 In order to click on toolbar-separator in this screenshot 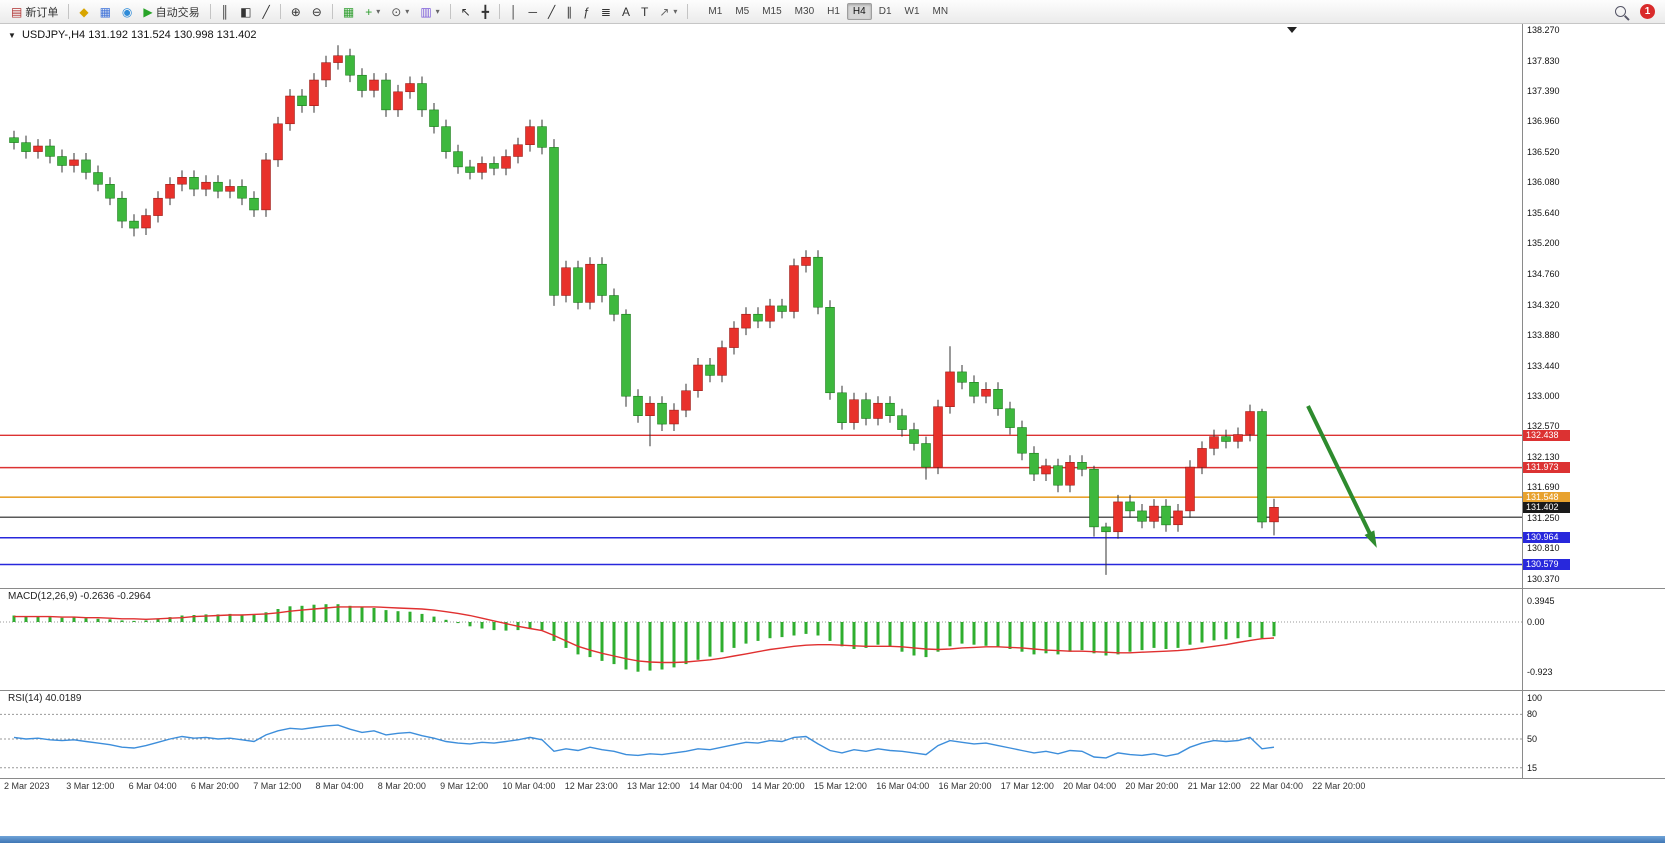, I will do `click(280, 11)`.